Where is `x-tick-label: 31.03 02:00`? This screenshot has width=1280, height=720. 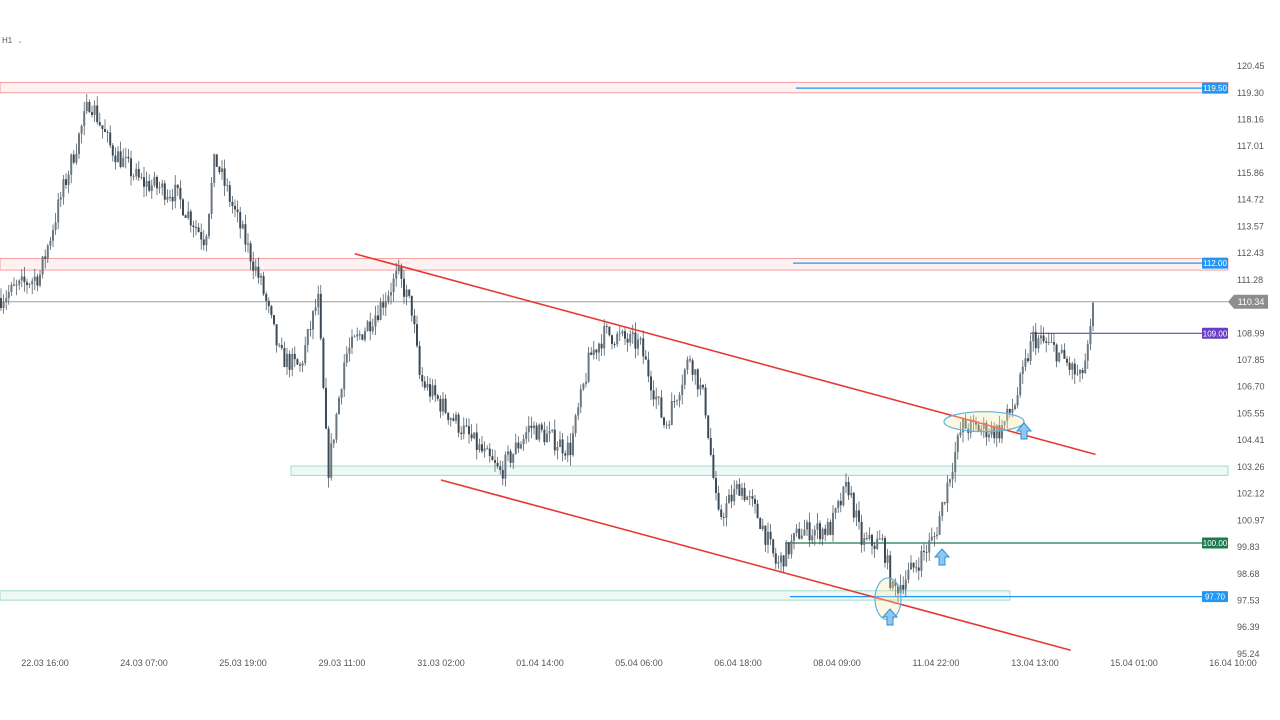
x-tick-label: 31.03 02:00 is located at coordinates (441, 663).